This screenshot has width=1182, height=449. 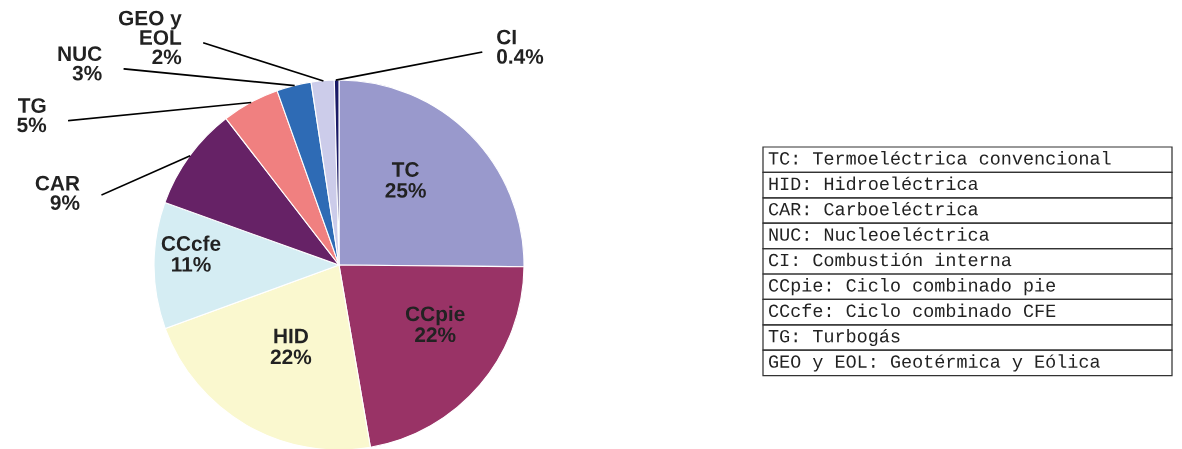 I want to click on data-label: 11%, so click(x=191, y=264).